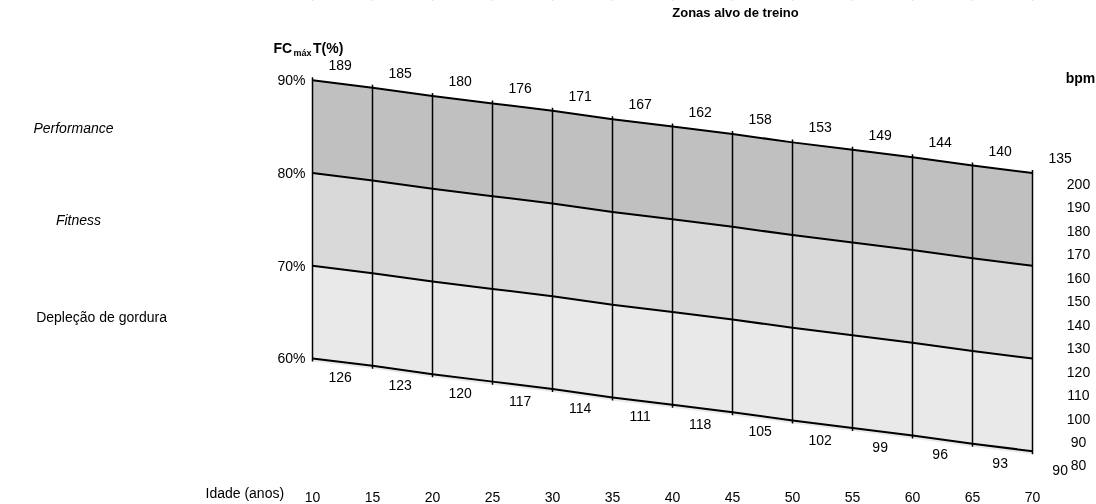 Image resolution: width=1096 pixels, height=504 pixels. What do you see at coordinates (1078, 348) in the screenshot?
I see `y2-tick-label: 130` at bounding box center [1078, 348].